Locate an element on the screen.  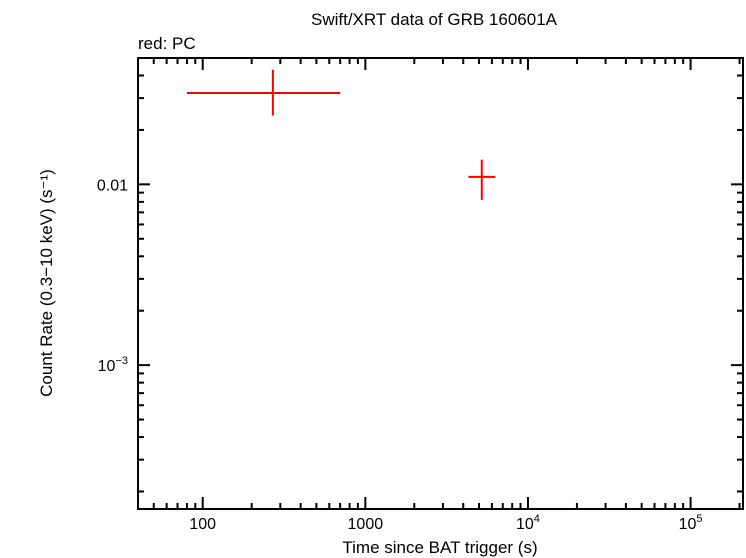
x-axis-label: Time since BAT trigger (s) is located at coordinates (439, 547).